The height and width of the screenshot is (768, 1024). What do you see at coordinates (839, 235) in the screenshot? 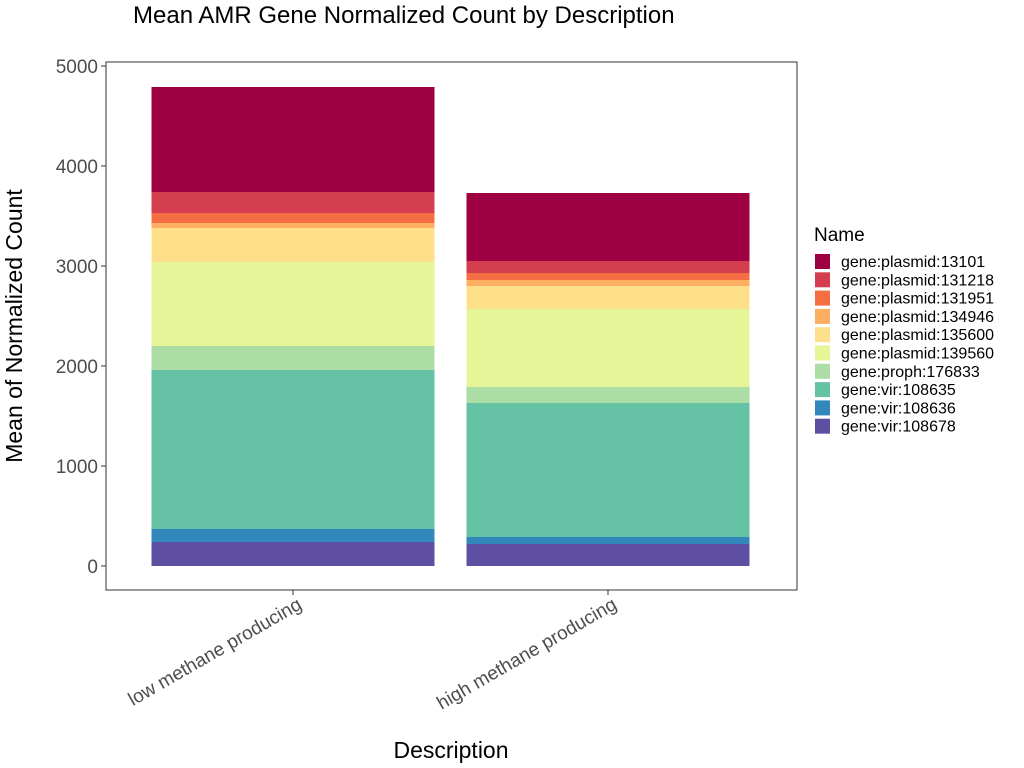
I see `legend-title: Name` at bounding box center [839, 235].